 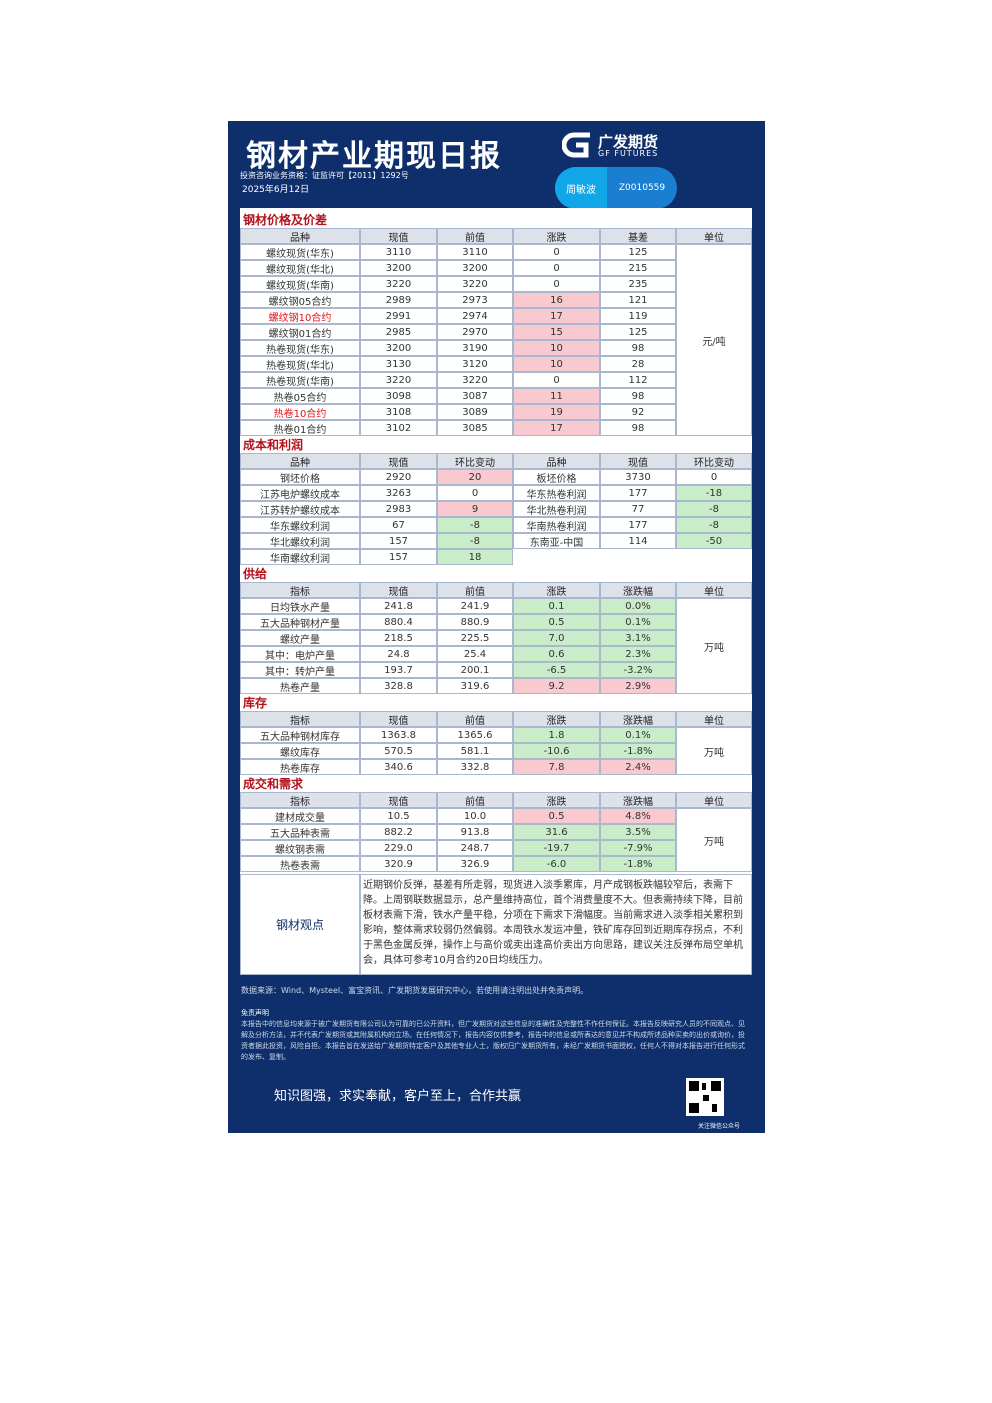 I want to click on cell-value: 3263, so click(x=398, y=493).